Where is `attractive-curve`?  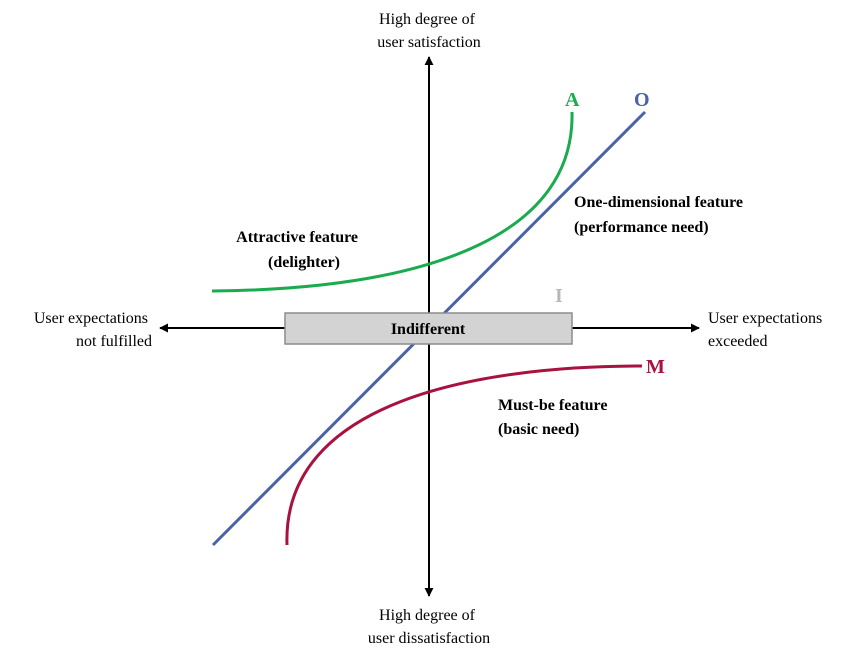 attractive-curve is located at coordinates (392, 202).